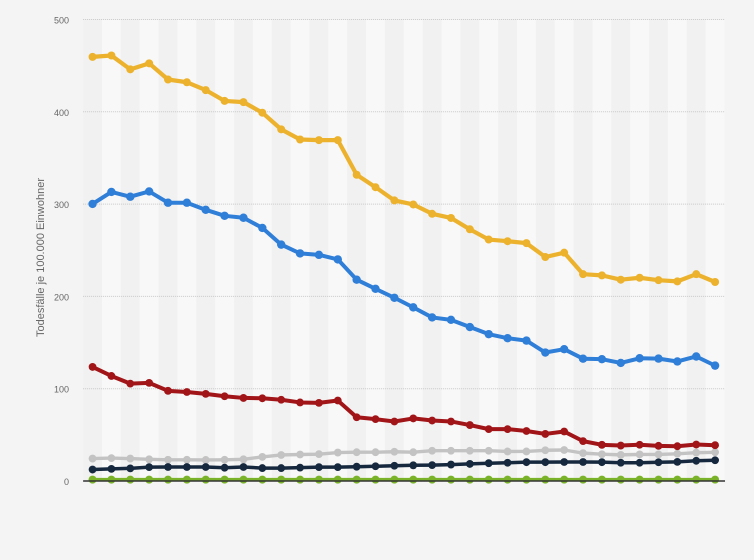 The image size is (754, 560). What do you see at coordinates (41, 257) in the screenshot?
I see `svg-text:Todesfälle je 100.000 Einwohne: Todesfälle je 100.000 Einwohner` at bounding box center [41, 257].